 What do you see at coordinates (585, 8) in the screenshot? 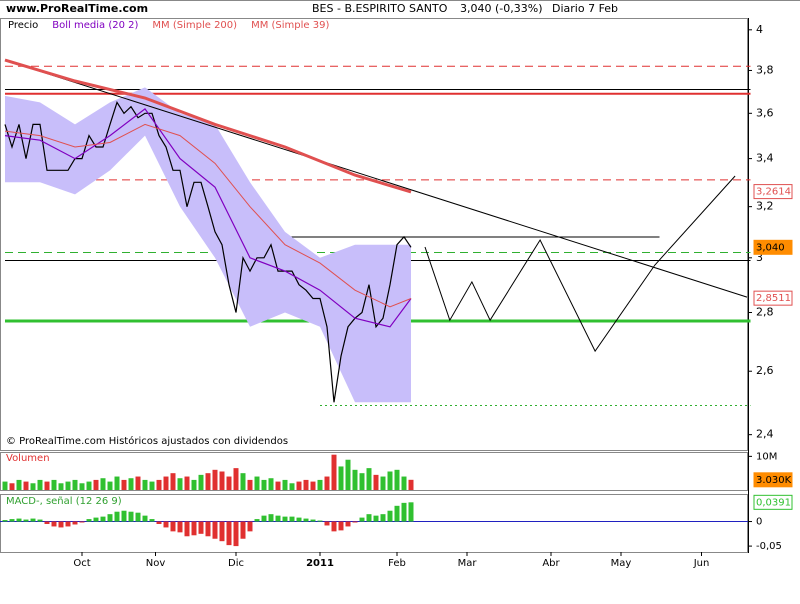
I see `period: Diario 7 Feb` at bounding box center [585, 8].